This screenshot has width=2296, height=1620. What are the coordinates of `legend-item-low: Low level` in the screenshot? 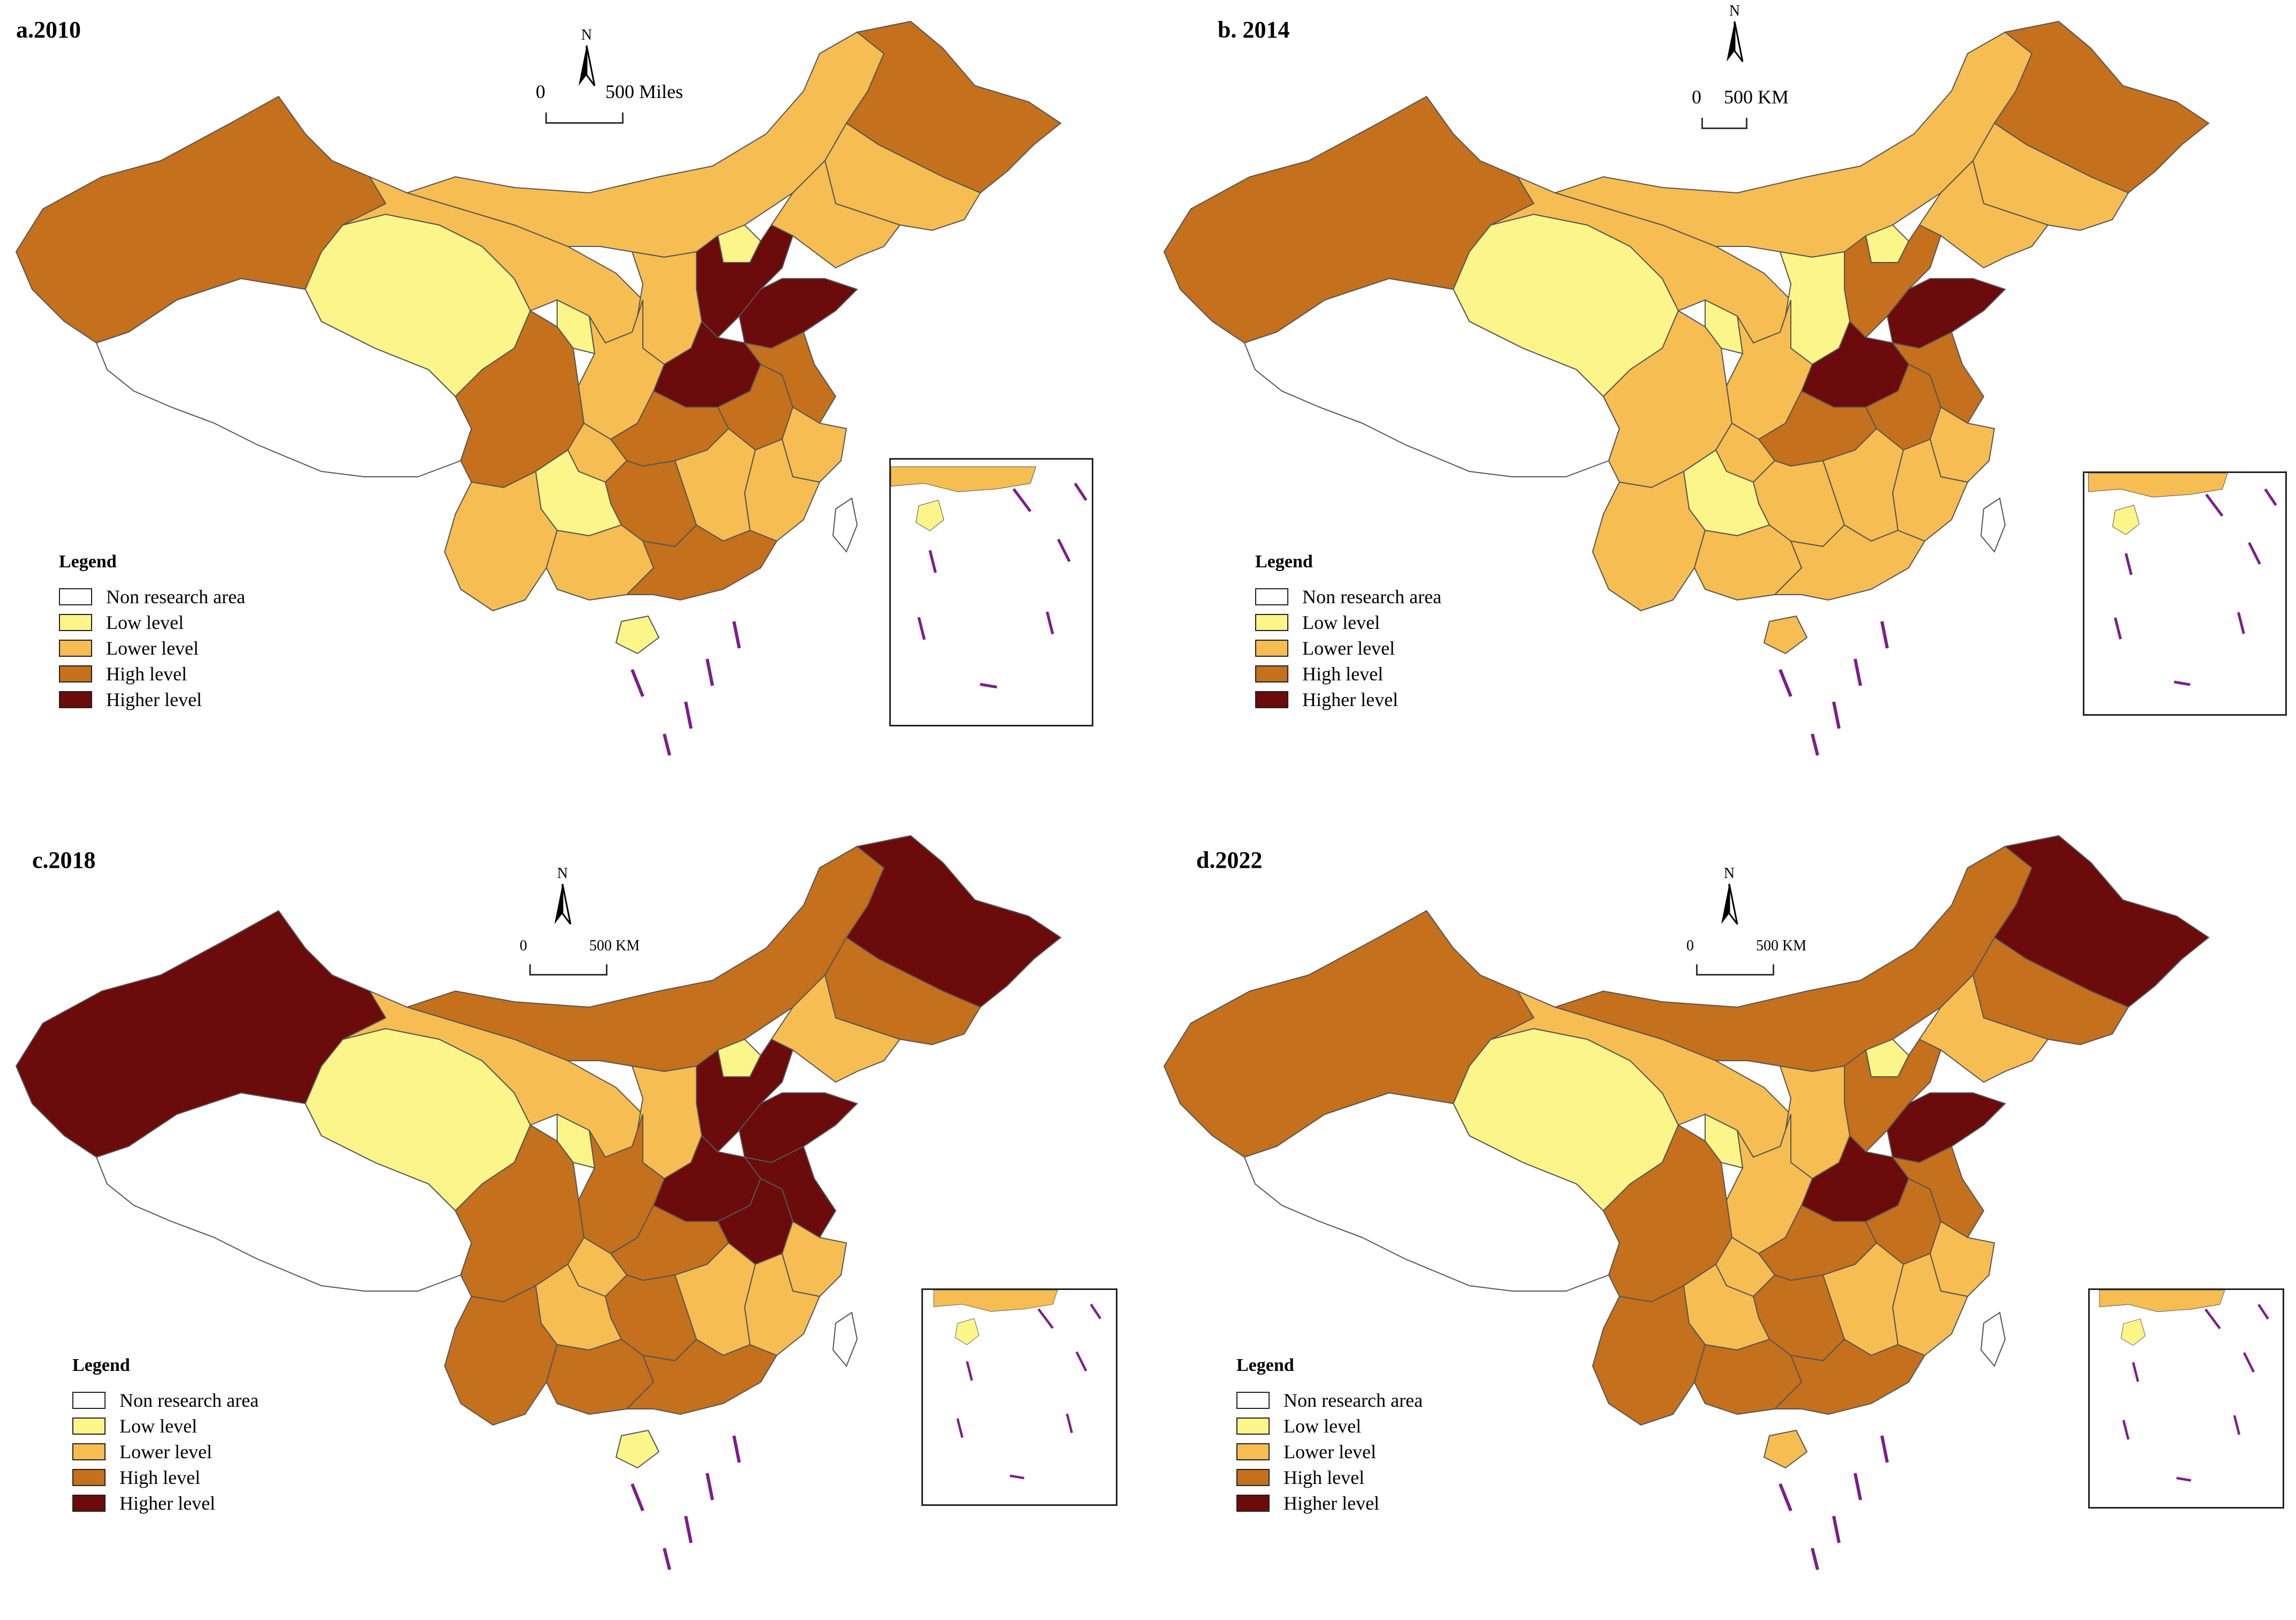 It's located at (1329, 1426).